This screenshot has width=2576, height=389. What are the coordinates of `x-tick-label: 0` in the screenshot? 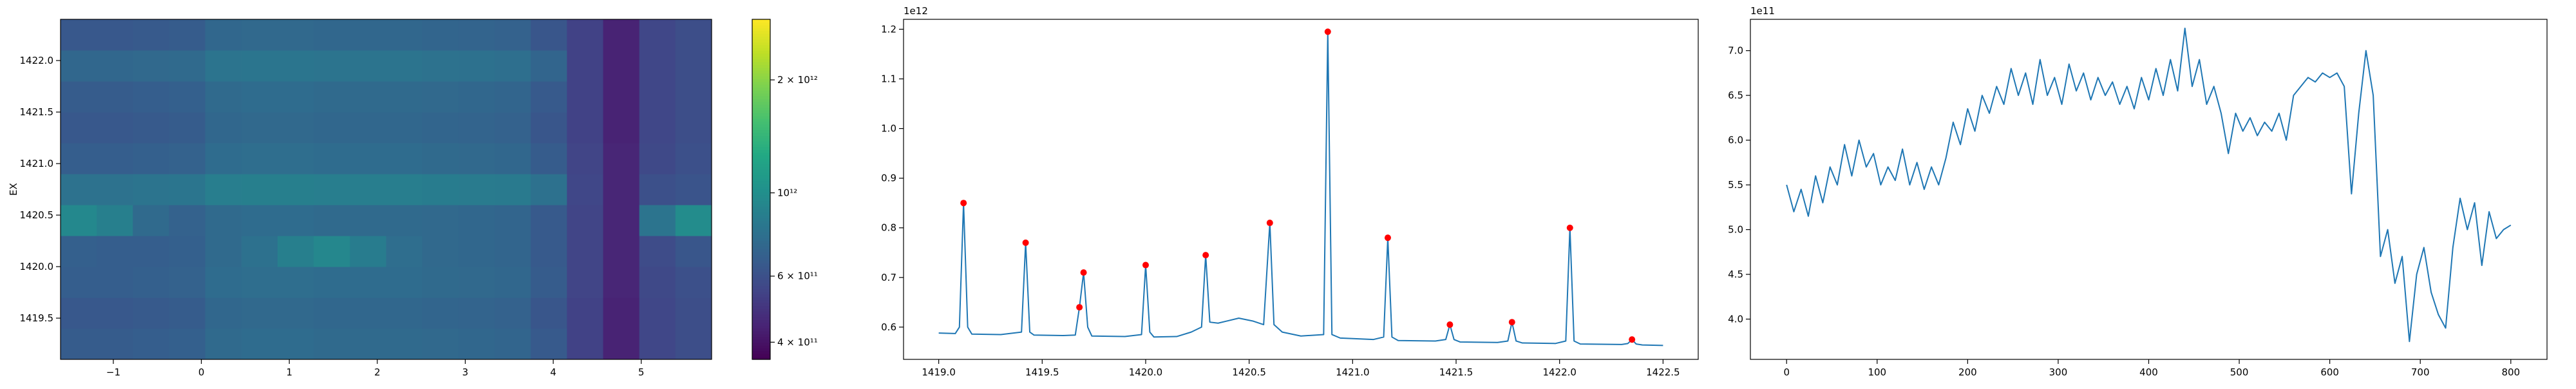 It's located at (1787, 372).